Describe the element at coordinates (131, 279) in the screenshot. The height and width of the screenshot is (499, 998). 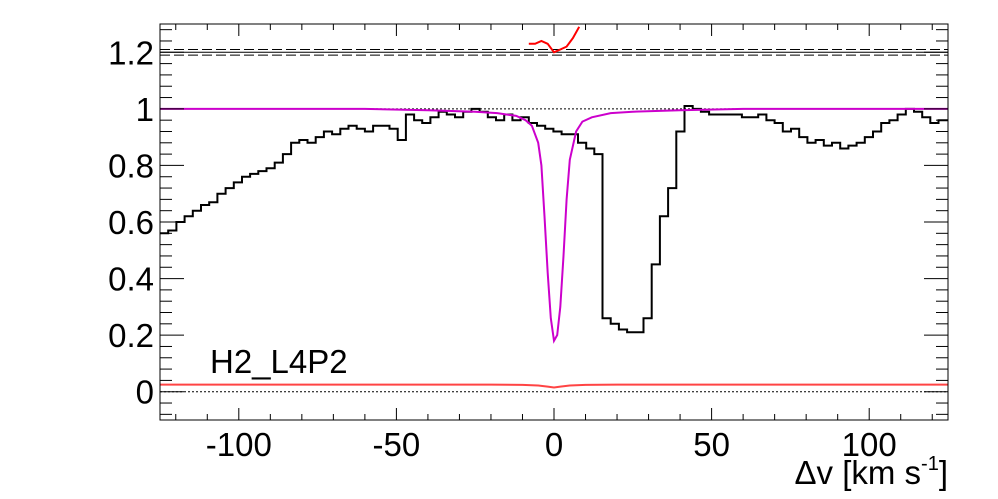
I see `y-tick-label: 0.4` at that location.